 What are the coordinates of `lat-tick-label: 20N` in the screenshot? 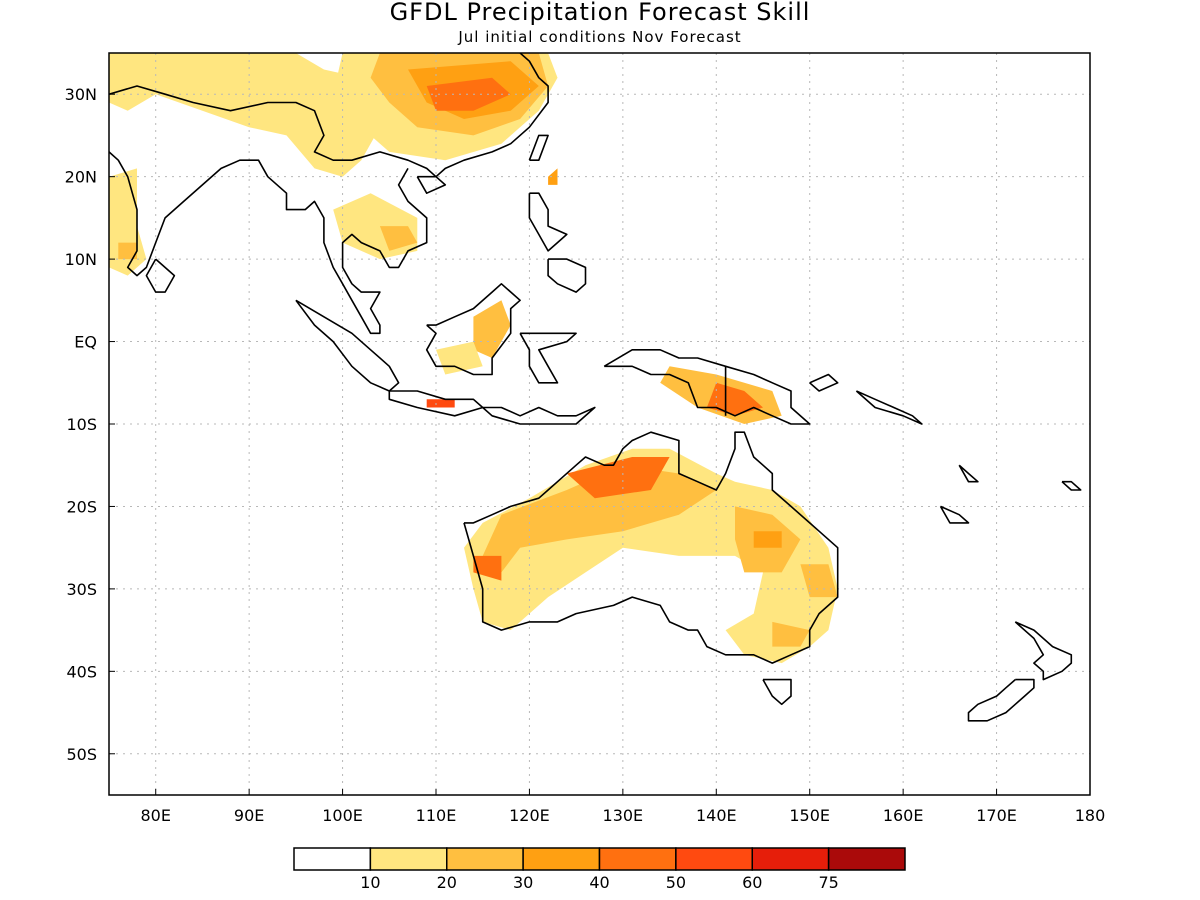 It's located at (81, 177).